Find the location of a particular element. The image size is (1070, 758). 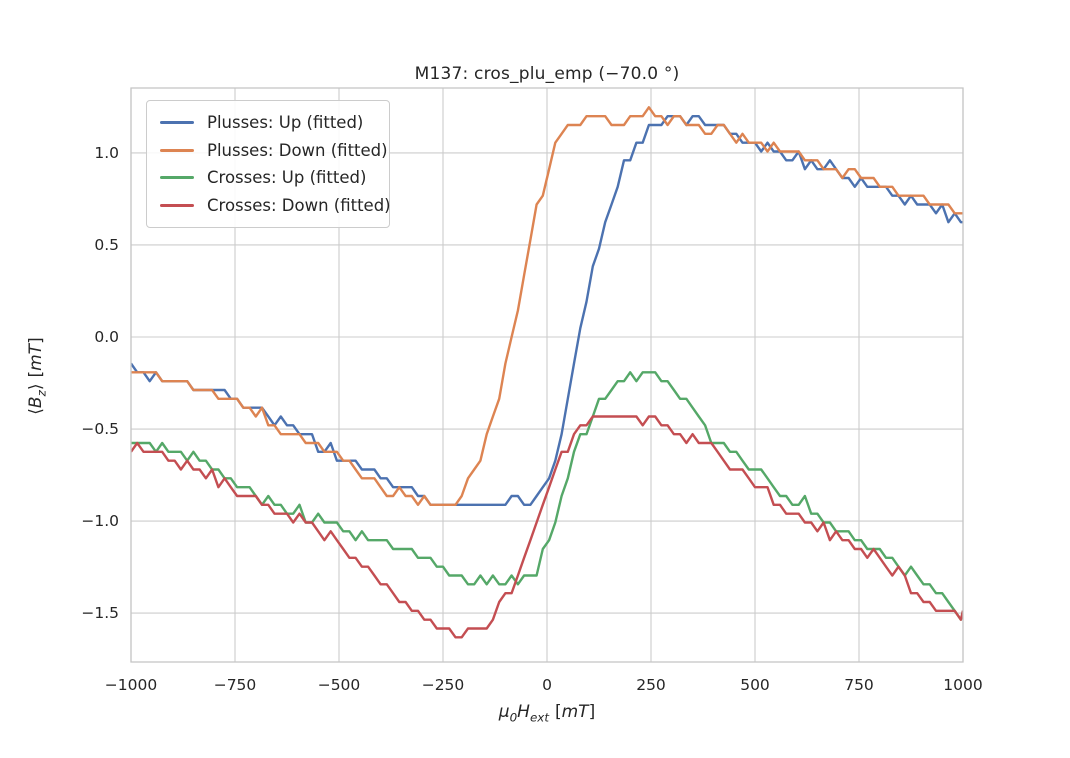

legend-label-crosses-down: Crosses: Down (fitted) is located at coordinates (299, 205).